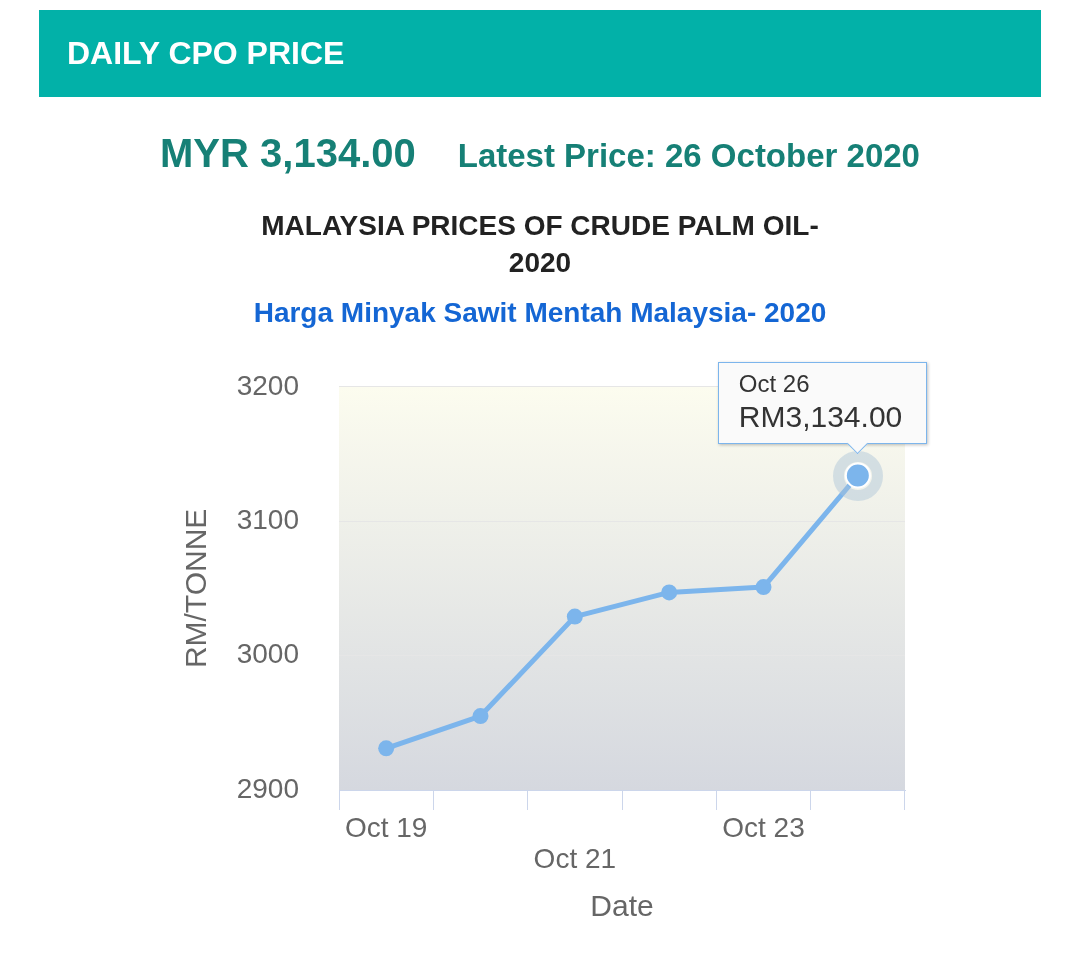 The image size is (1080, 964). I want to click on x-tick-label: Oct 23, so click(763, 828).